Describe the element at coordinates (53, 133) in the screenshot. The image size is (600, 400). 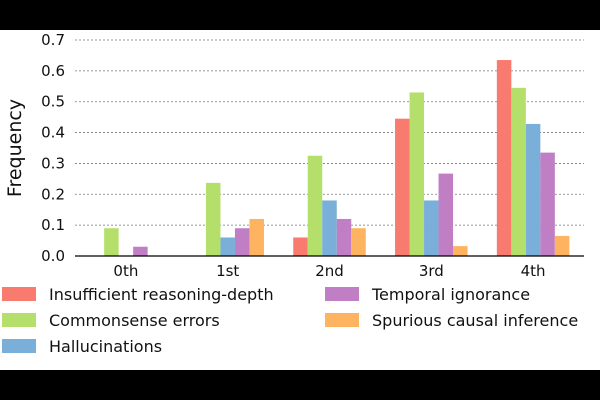
I see `y-tick-label: 0.4` at that location.